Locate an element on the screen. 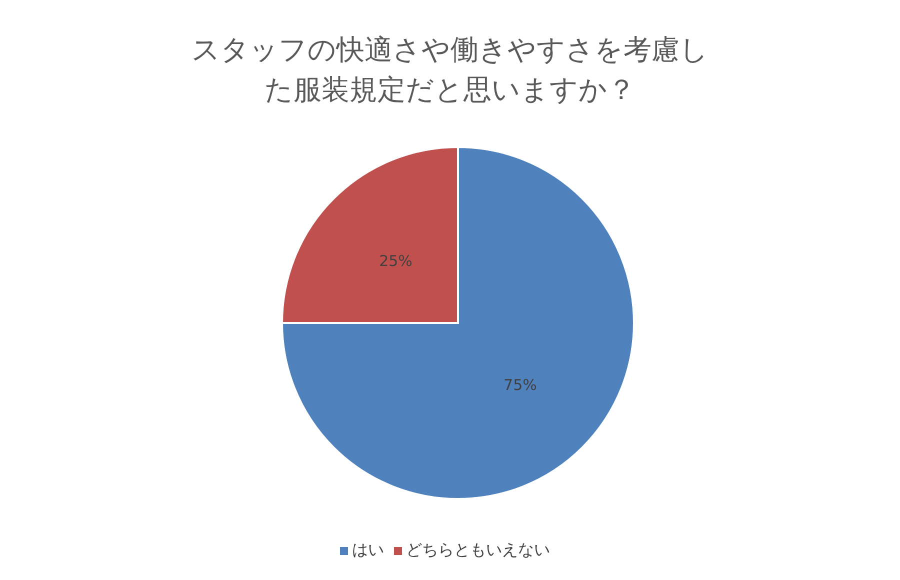  data-label: 75% is located at coordinates (520, 385).